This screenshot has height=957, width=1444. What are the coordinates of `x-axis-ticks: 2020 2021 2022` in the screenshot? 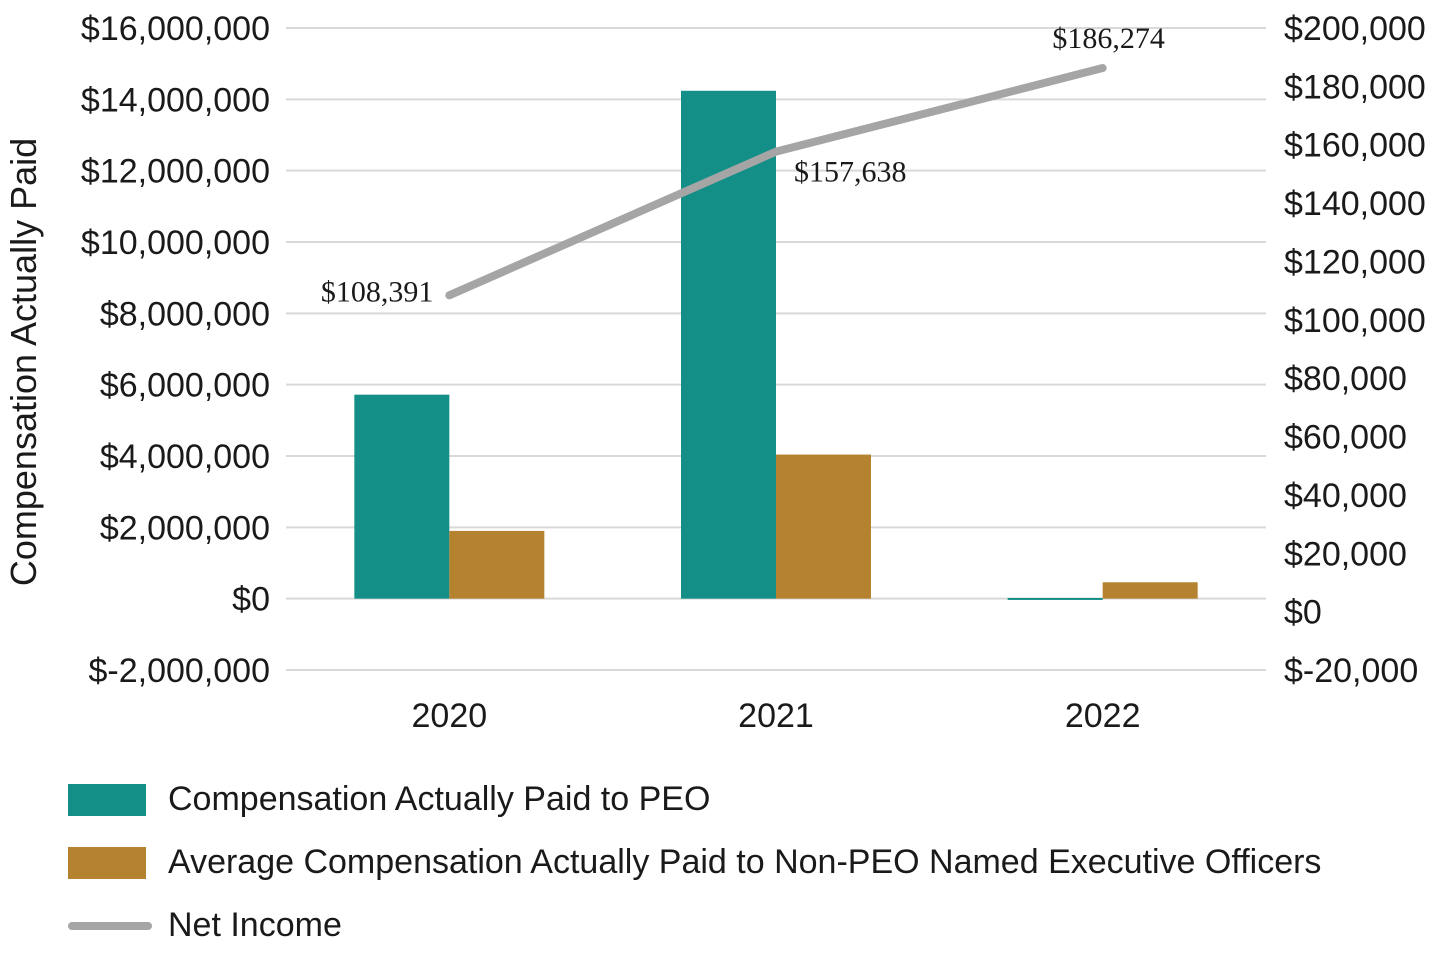 It's located at (776, 716).